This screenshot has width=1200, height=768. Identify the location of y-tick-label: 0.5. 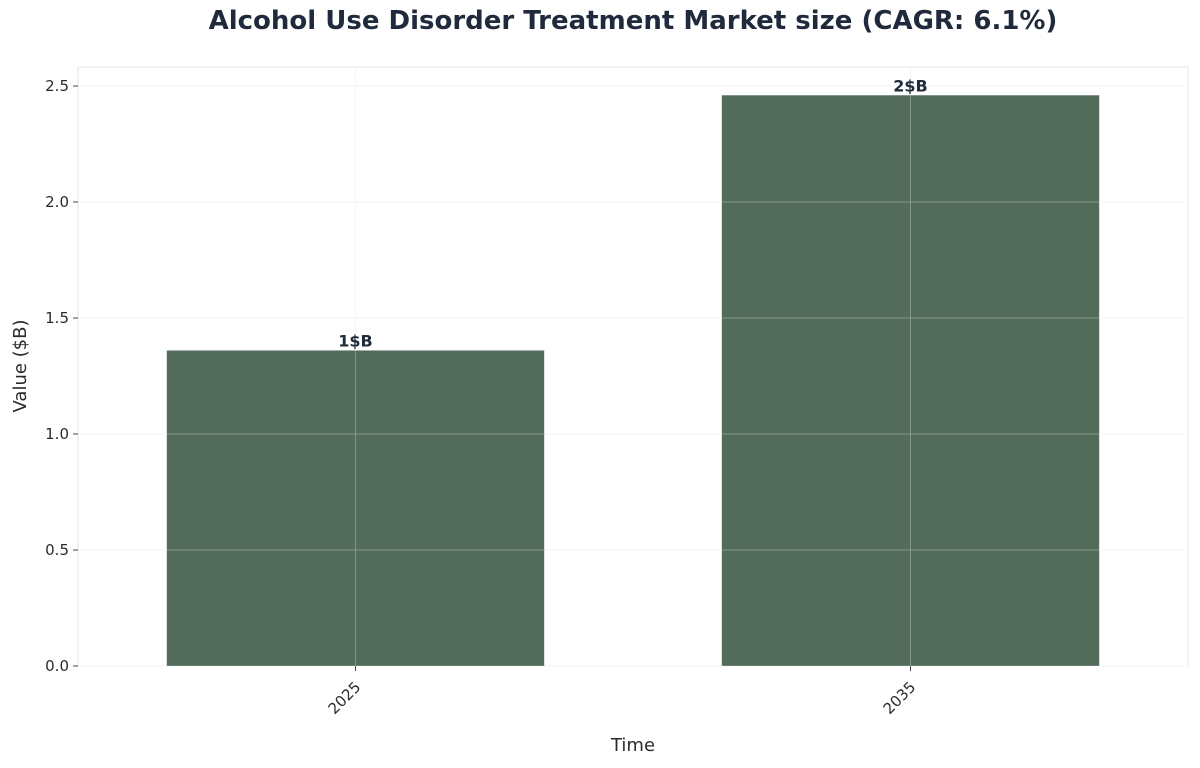
(57, 550).